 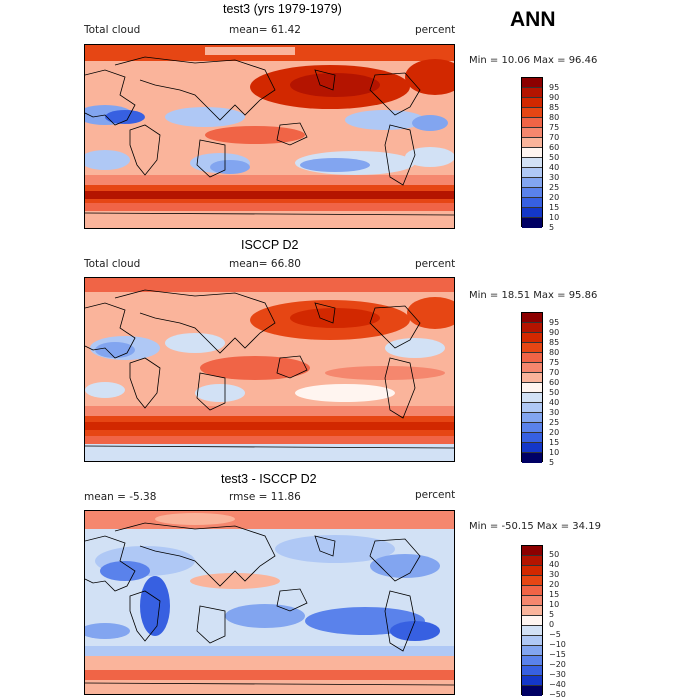 What do you see at coordinates (435, 495) in the screenshot?
I see `panel-3-units-label: percent` at bounding box center [435, 495].